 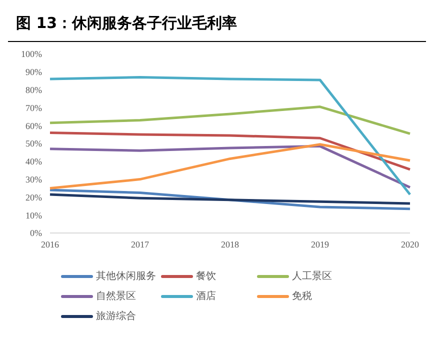 I want to click on y-tick-label: 40%, so click(x=34, y=161).